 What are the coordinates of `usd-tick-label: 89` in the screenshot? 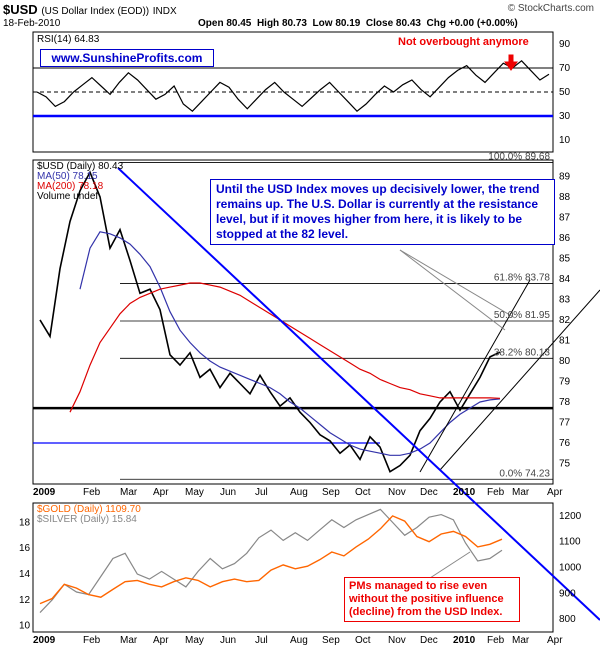 It's located at (565, 176).